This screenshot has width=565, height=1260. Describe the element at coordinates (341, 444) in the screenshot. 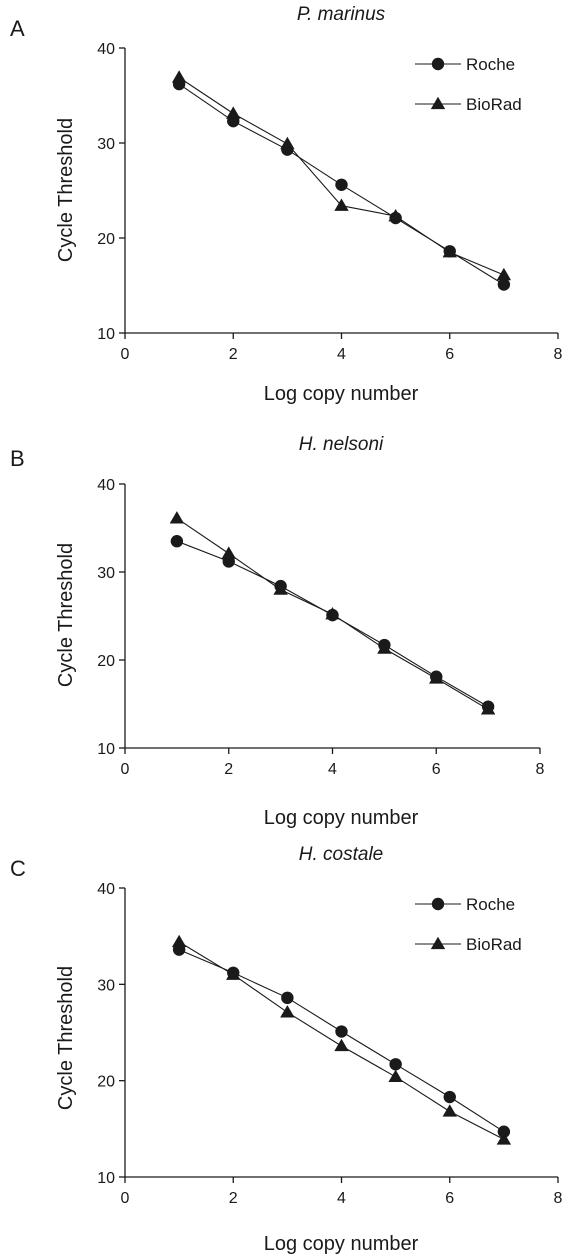

I see `chart-title: H. nelsoni` at that location.